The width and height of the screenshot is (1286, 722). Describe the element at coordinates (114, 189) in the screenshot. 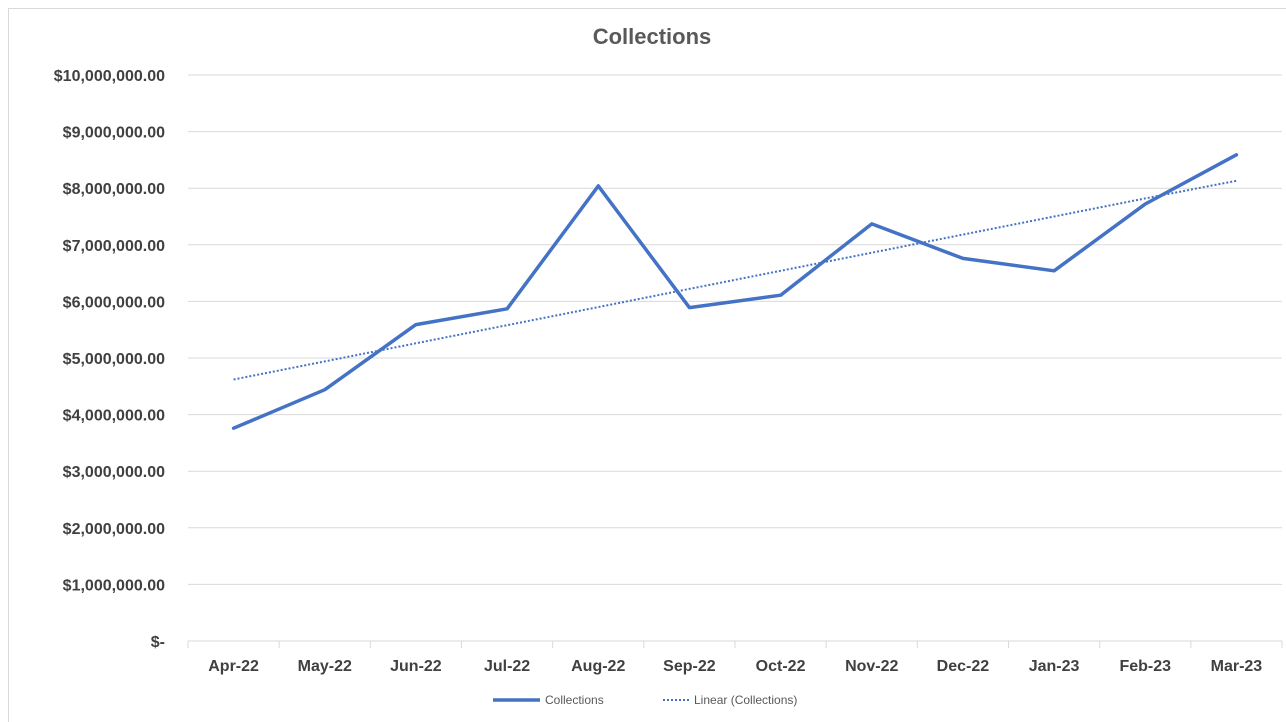

I see `y-tick-label: $8,000,000.00` at that location.